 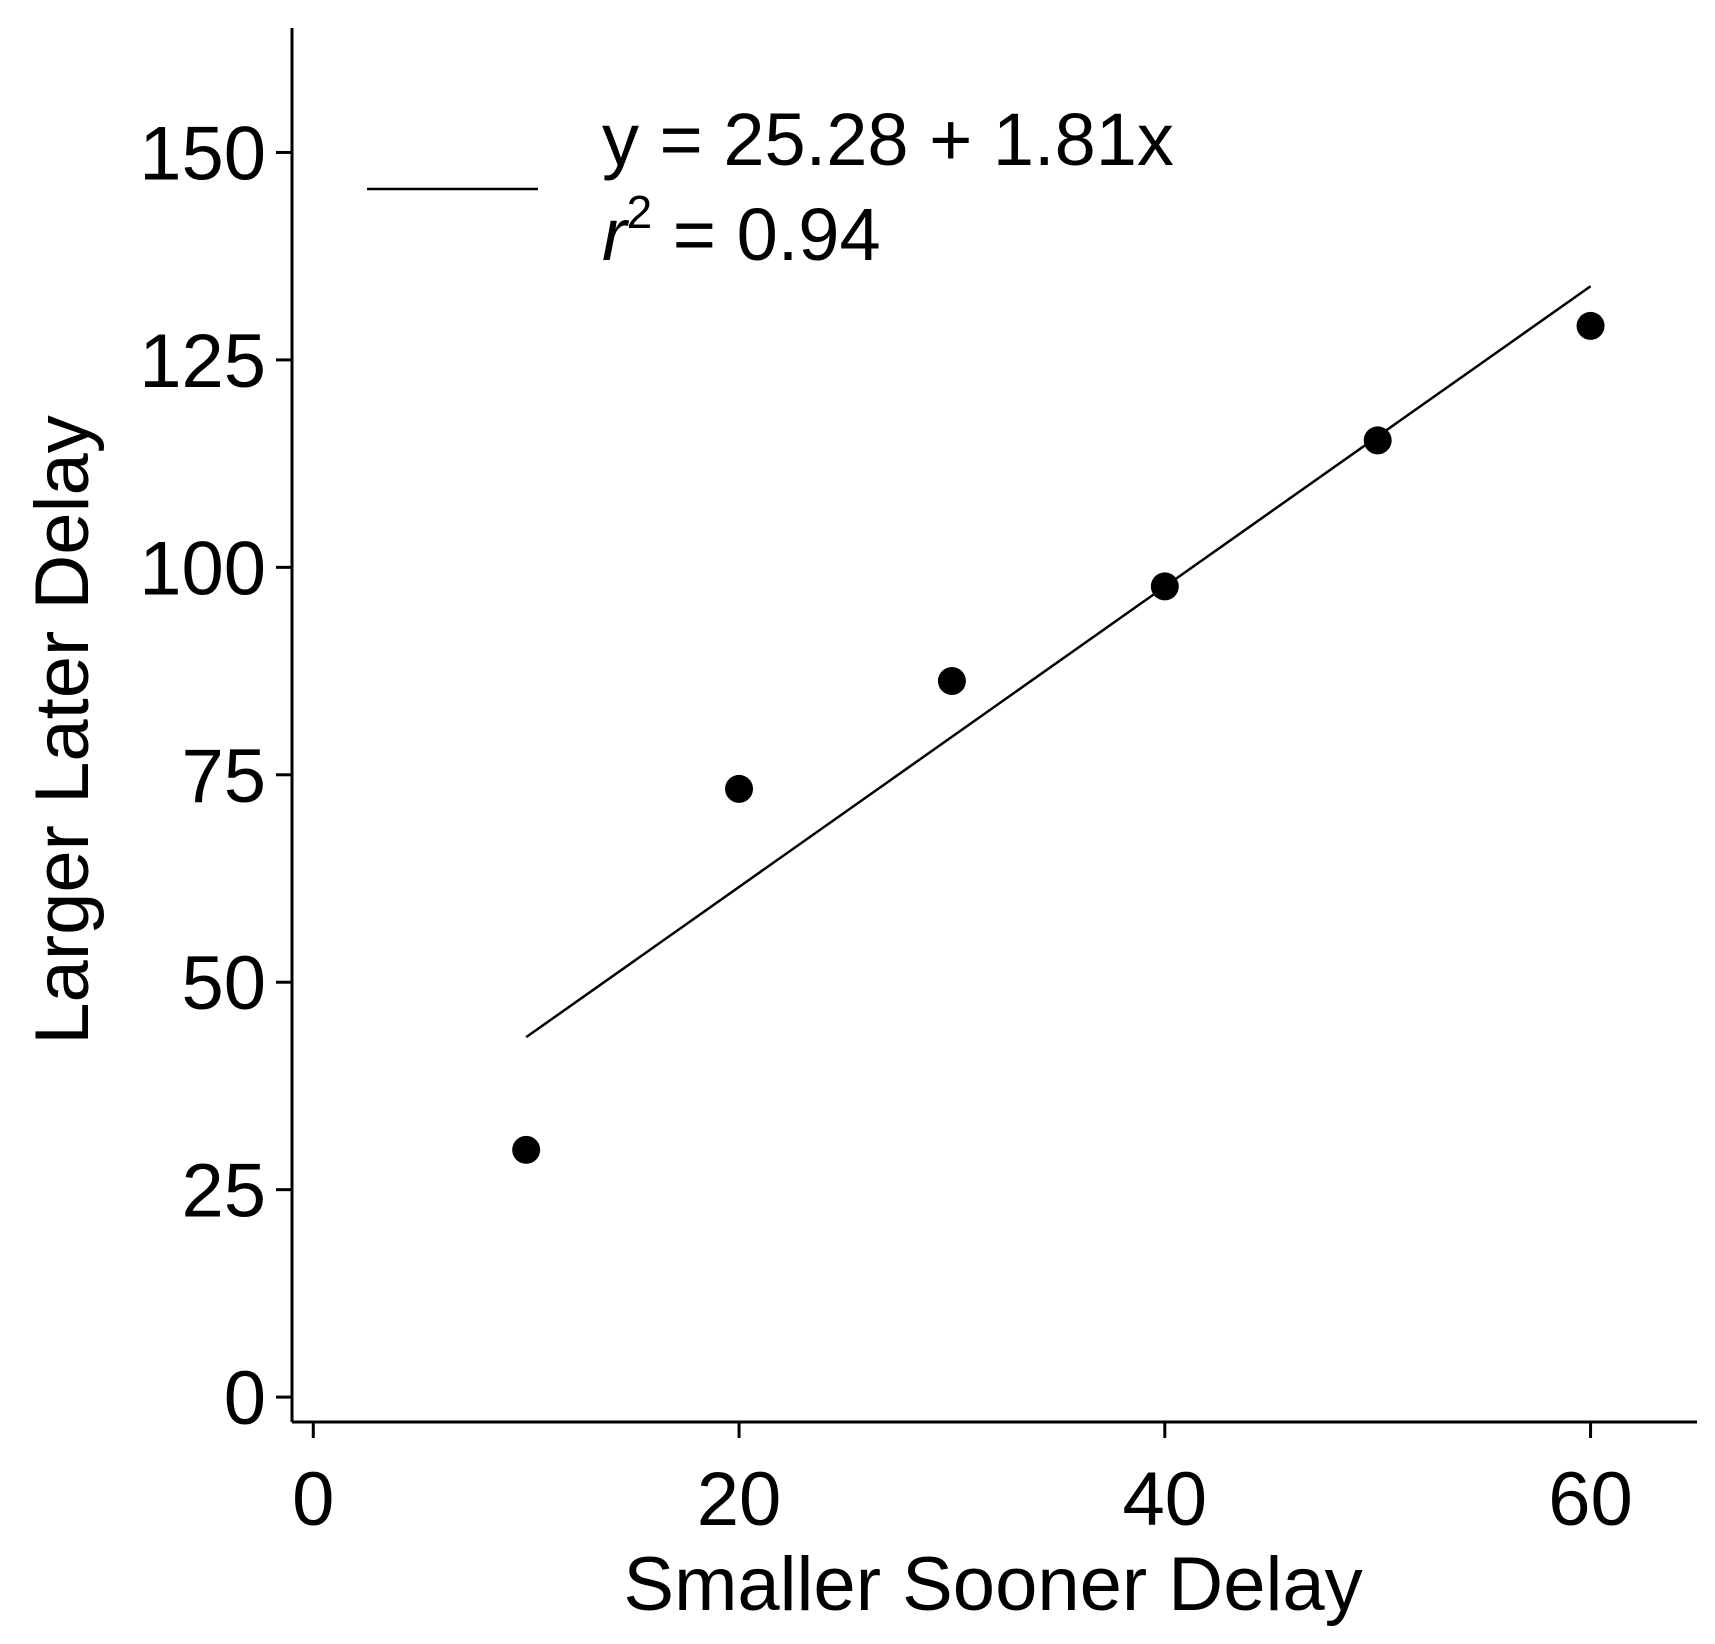 What do you see at coordinates (766, 234) in the screenshot?
I see `r-squared-value: = 0.94` at bounding box center [766, 234].